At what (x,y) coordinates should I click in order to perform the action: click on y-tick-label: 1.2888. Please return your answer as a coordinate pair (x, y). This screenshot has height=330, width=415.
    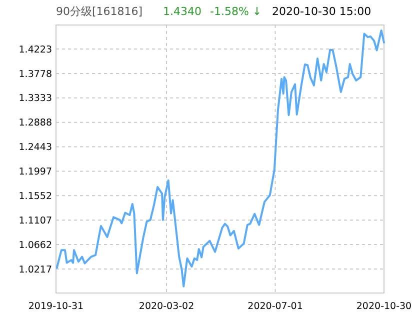
    Looking at the image, I should click on (35, 123).